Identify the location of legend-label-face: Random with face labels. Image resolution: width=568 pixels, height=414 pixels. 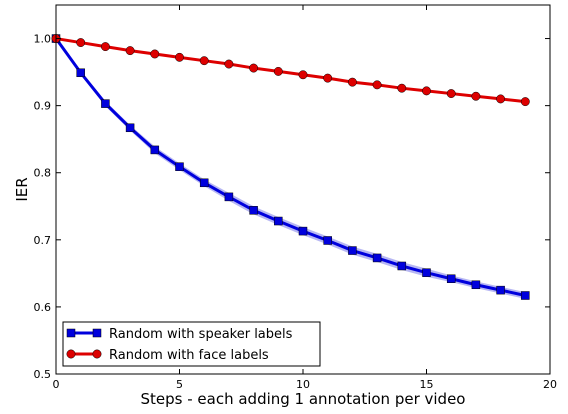
(189, 355).